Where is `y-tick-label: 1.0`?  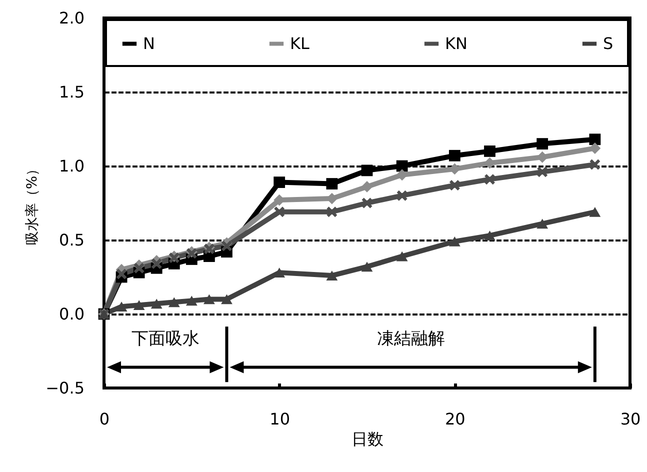
y-tick-label: 1.0 is located at coordinates (71, 166).